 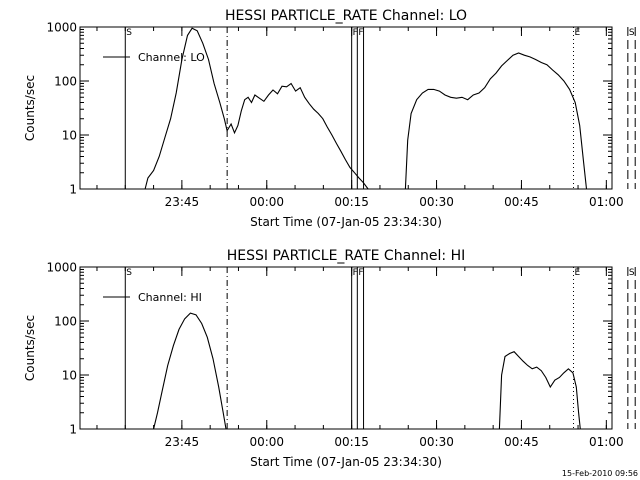 I want to click on legend-label: Channel: LO, so click(x=171, y=57).